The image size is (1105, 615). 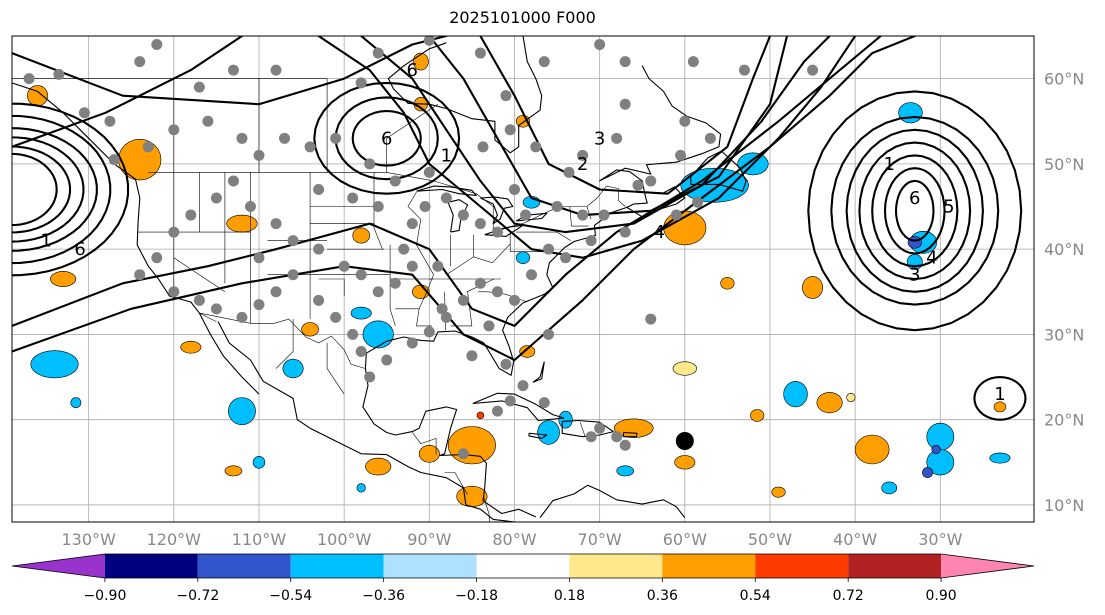 I want to click on colorbar-tick-label: −0.36, so click(x=383, y=596).